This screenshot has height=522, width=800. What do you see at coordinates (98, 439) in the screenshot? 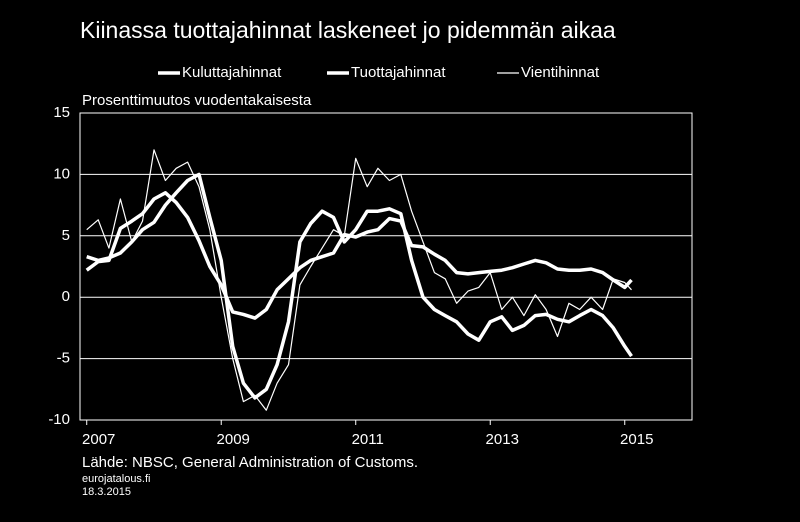
I see `x-tick-label: 2007` at bounding box center [98, 439].